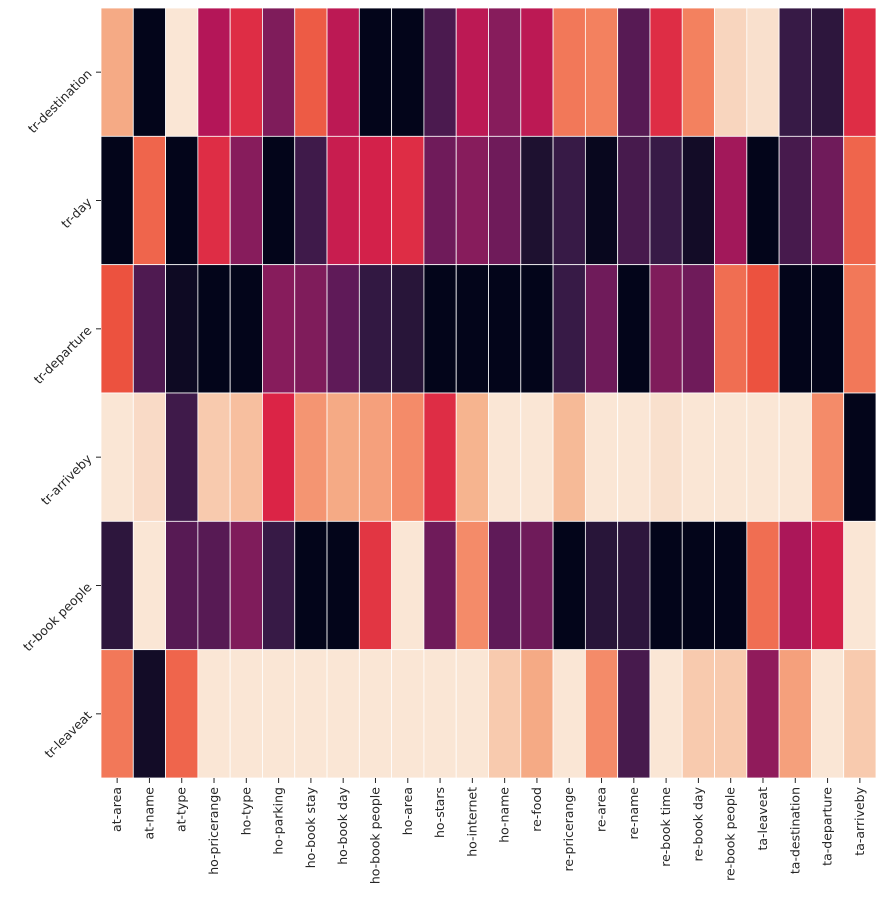  I want to click on y-tick-label-0: tr-destination, so click(60, 101).